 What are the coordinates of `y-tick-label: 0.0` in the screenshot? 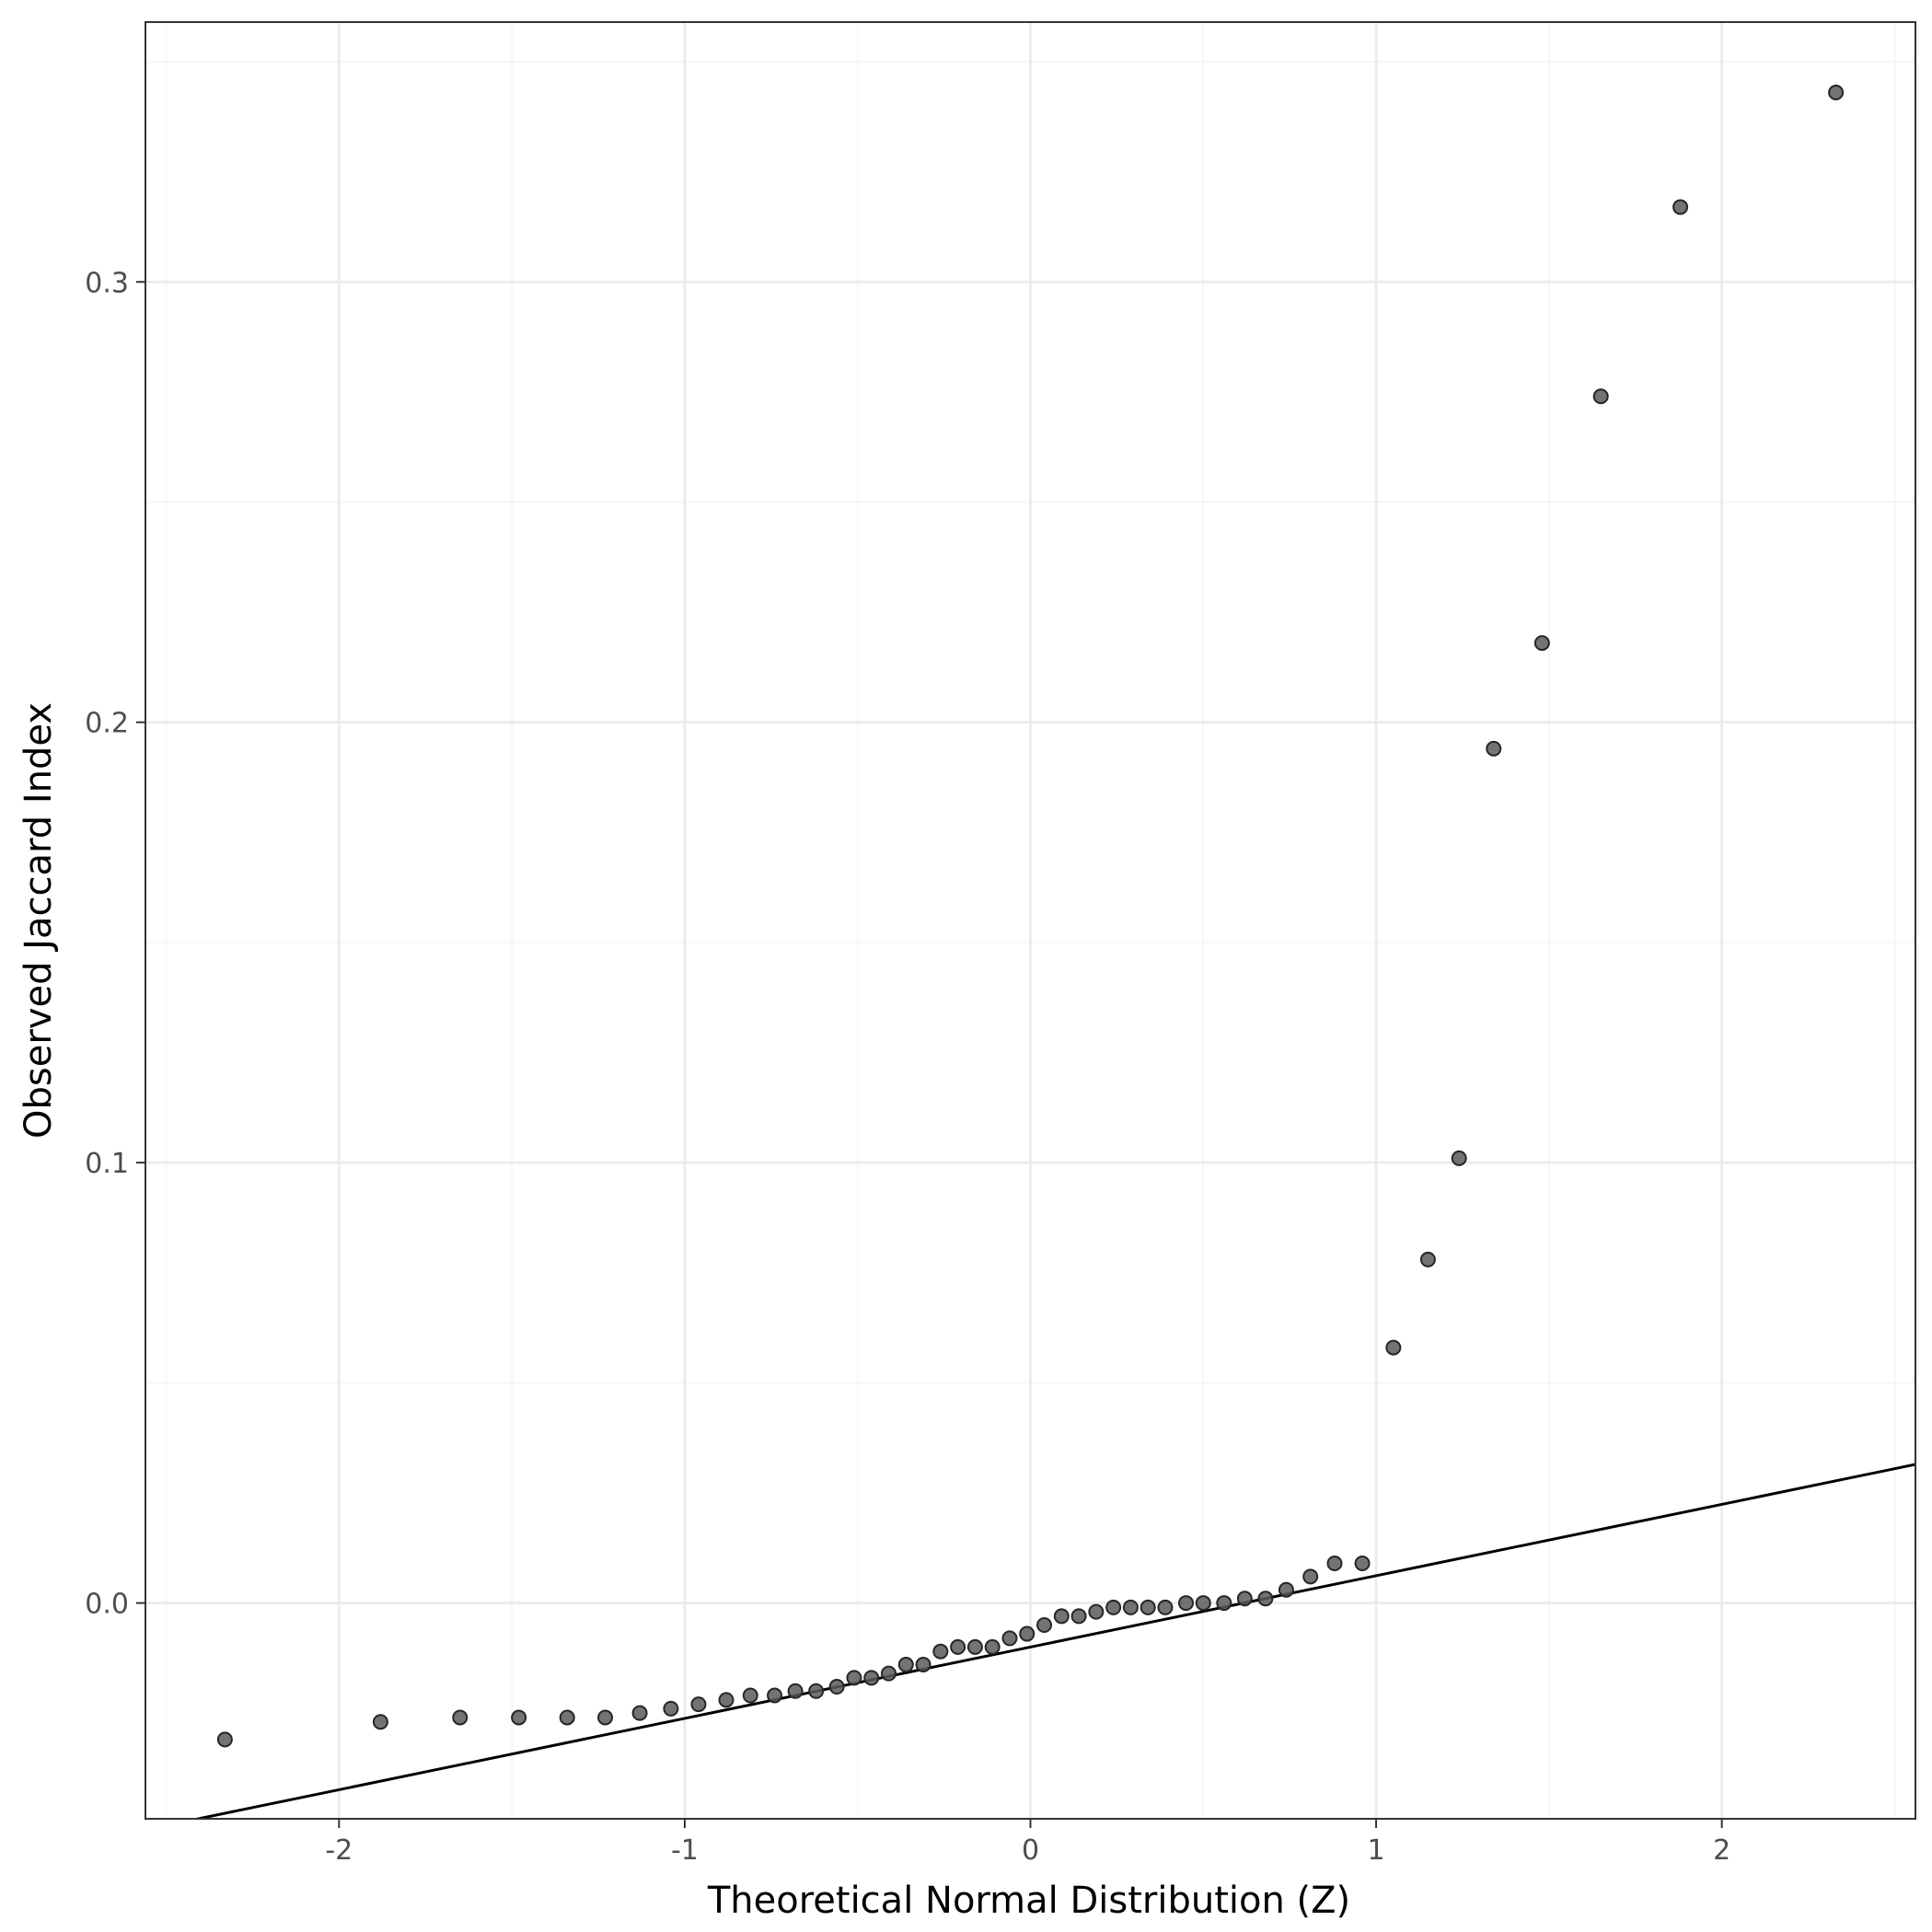 It's located at (107, 1605).